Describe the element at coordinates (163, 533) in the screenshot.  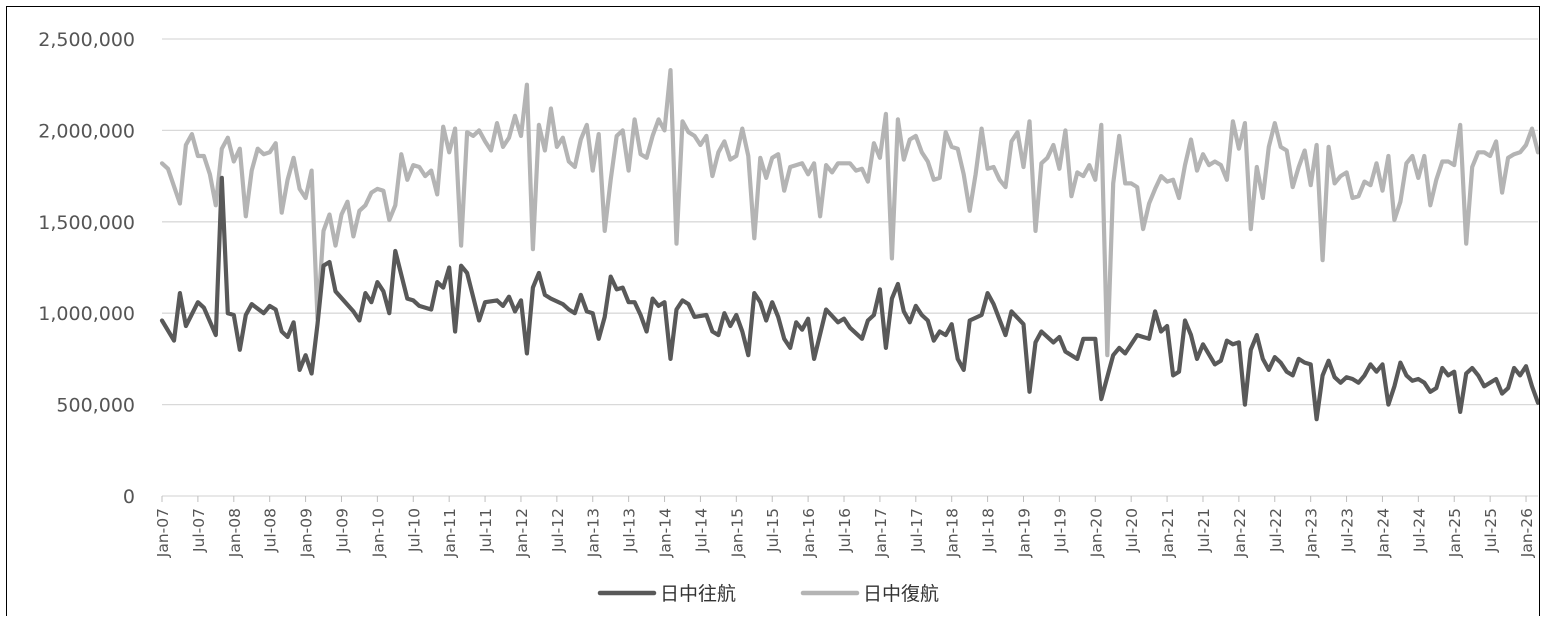
I see `x-tick-label: Jan-07` at that location.